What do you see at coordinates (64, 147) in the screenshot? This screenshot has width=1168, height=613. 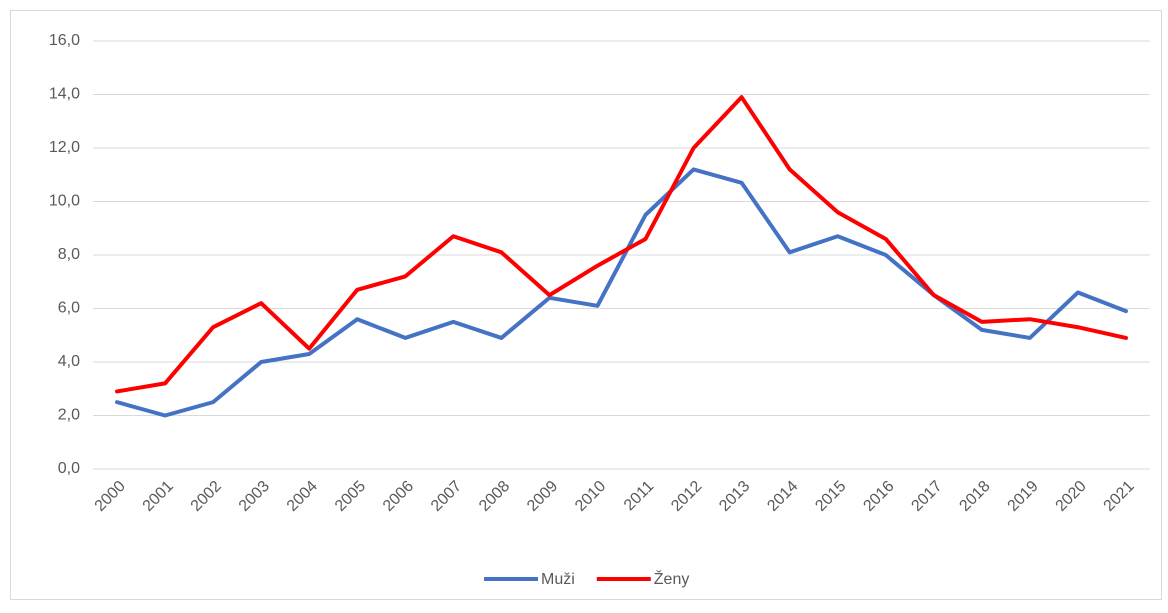 I see `y-tick-label: 12,0` at bounding box center [64, 147].